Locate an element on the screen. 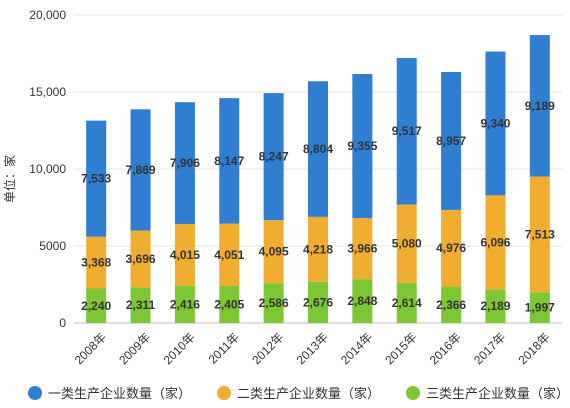 This screenshot has width=570, height=408. data-label: 6,096 is located at coordinates (495, 242).